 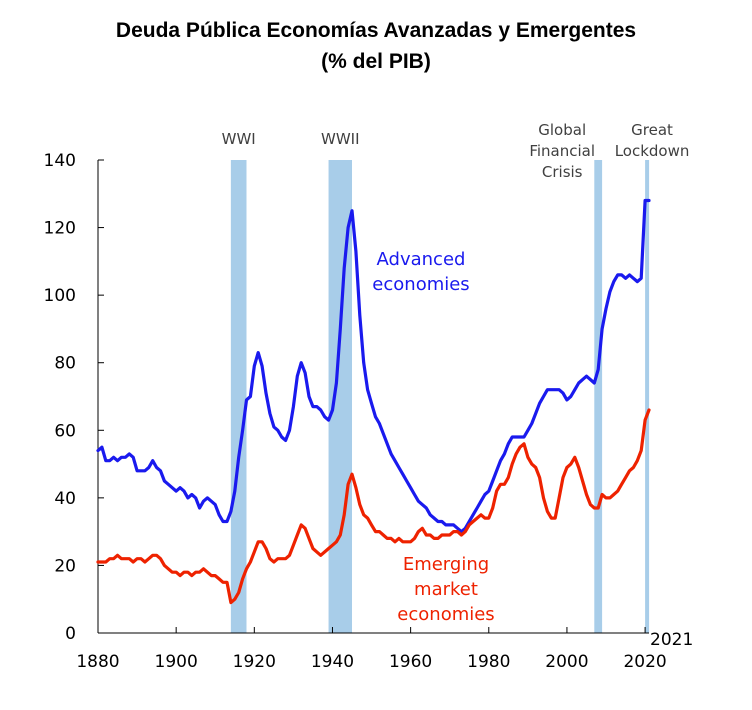 I want to click on x-tick-label: 1940, so click(x=332, y=662).